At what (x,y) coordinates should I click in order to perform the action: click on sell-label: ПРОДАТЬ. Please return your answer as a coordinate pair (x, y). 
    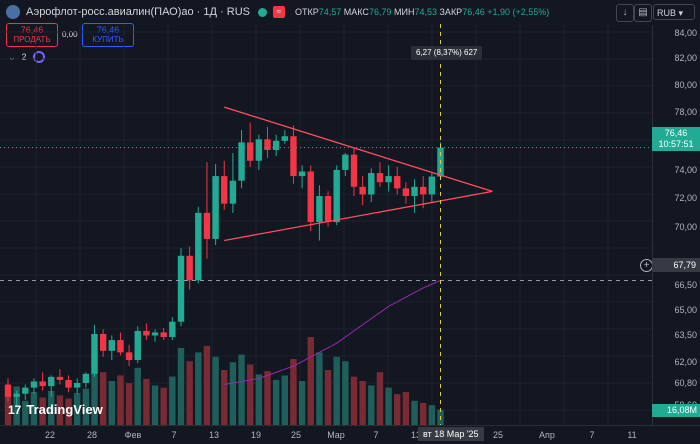
    Looking at the image, I should click on (32, 39).